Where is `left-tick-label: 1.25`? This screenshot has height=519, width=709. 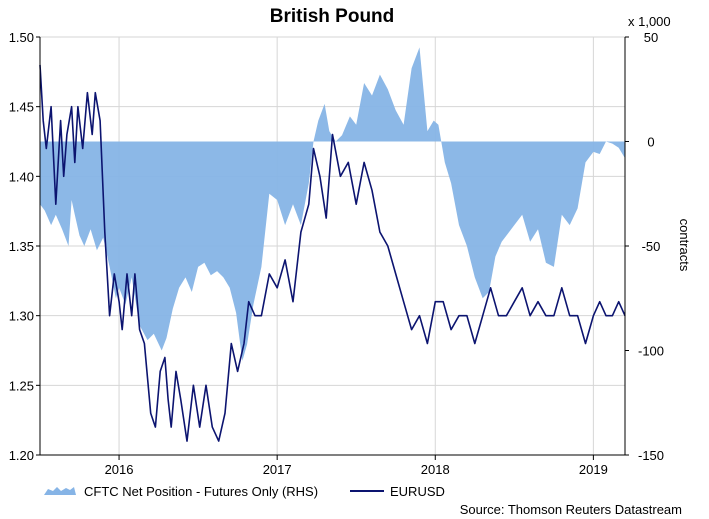
left-tick-label: 1.25 is located at coordinates (21, 385).